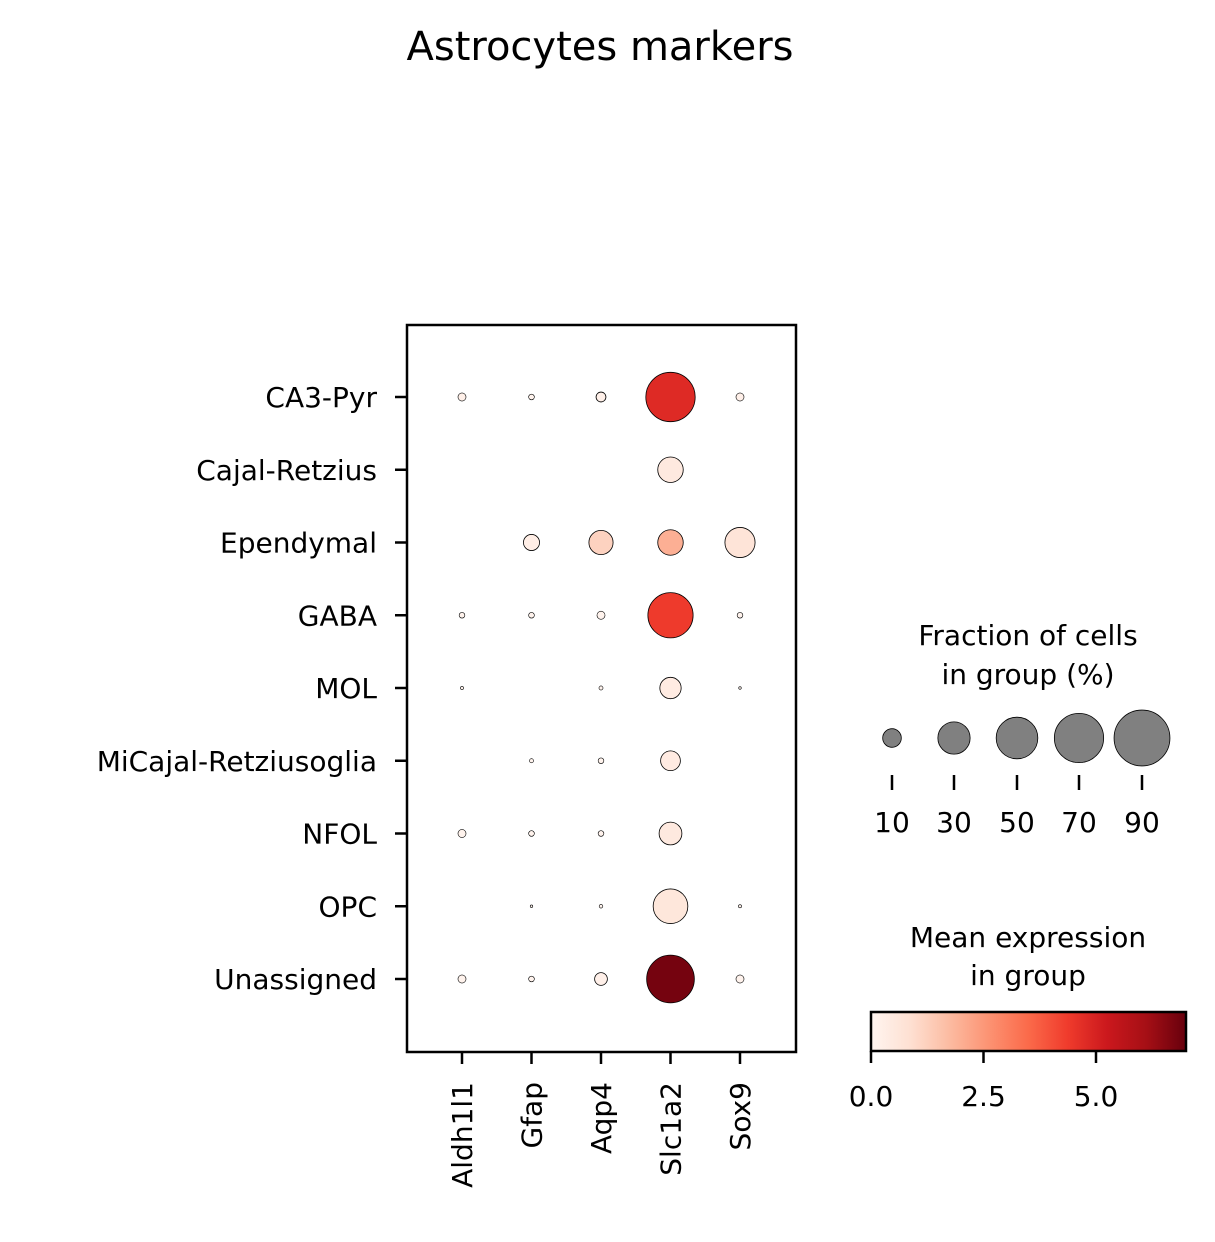 The image size is (1215, 1242). What do you see at coordinates (954, 822) in the screenshot?
I see `size-legend-label: 30` at bounding box center [954, 822].